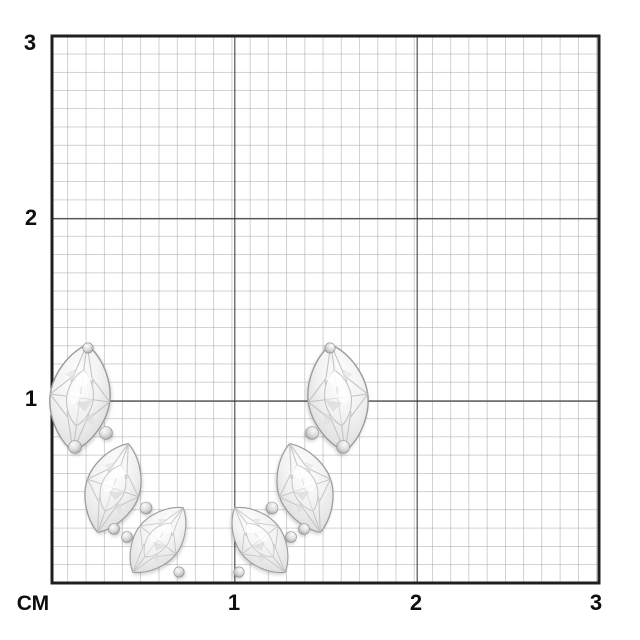 The width and height of the screenshot is (640, 640). I want to click on x-axis-tick-2: 2, so click(416, 602).